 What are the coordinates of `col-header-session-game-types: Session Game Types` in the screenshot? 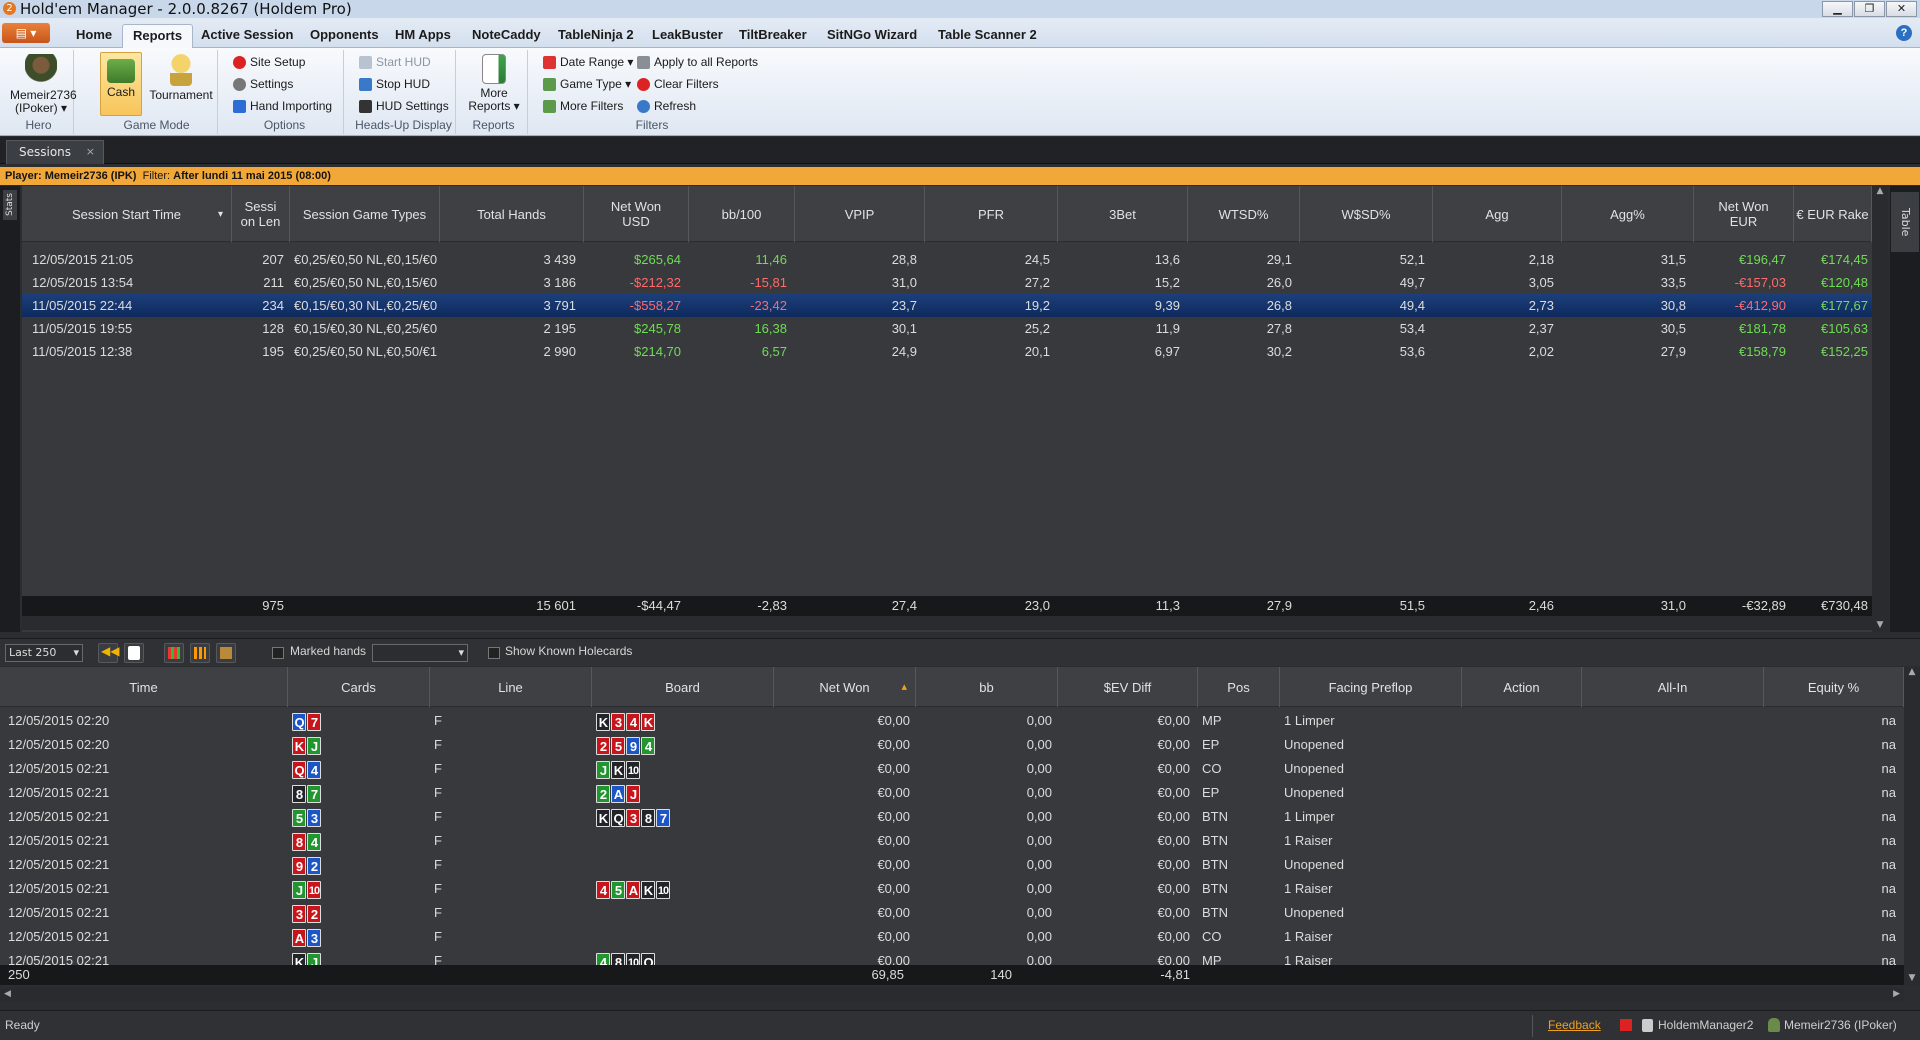 It's located at (365, 214).